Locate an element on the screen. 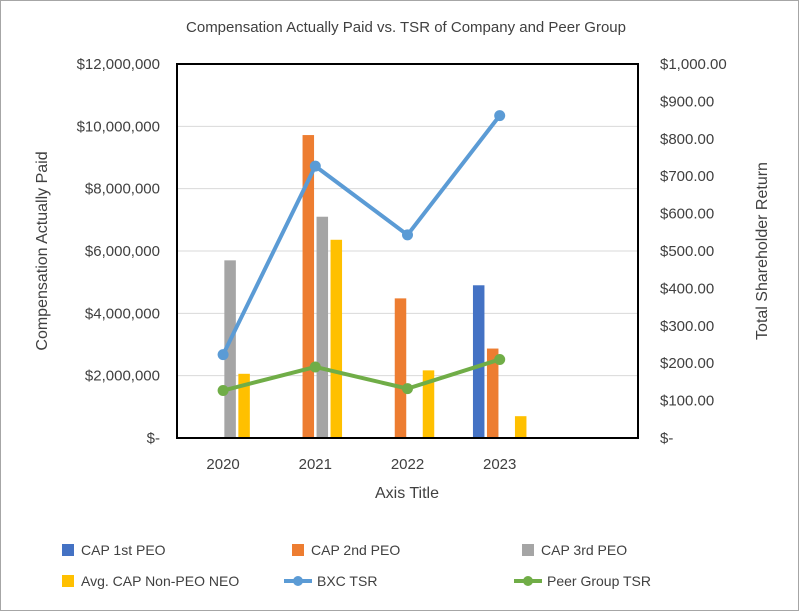 The width and height of the screenshot is (799, 611). y2-tick-label: $600.00 is located at coordinates (687, 214).